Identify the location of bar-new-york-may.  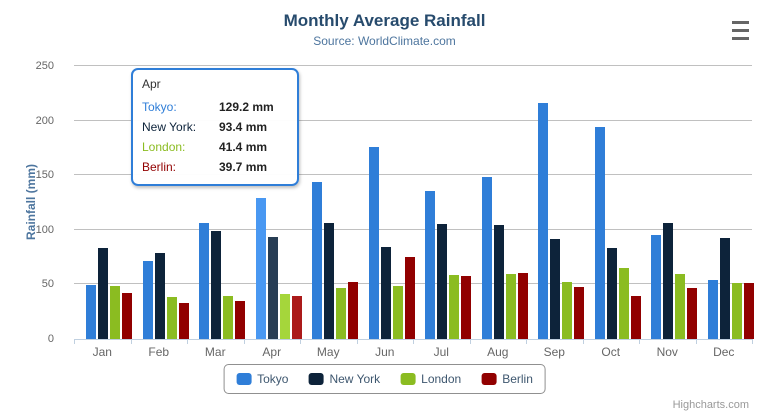
(329, 281).